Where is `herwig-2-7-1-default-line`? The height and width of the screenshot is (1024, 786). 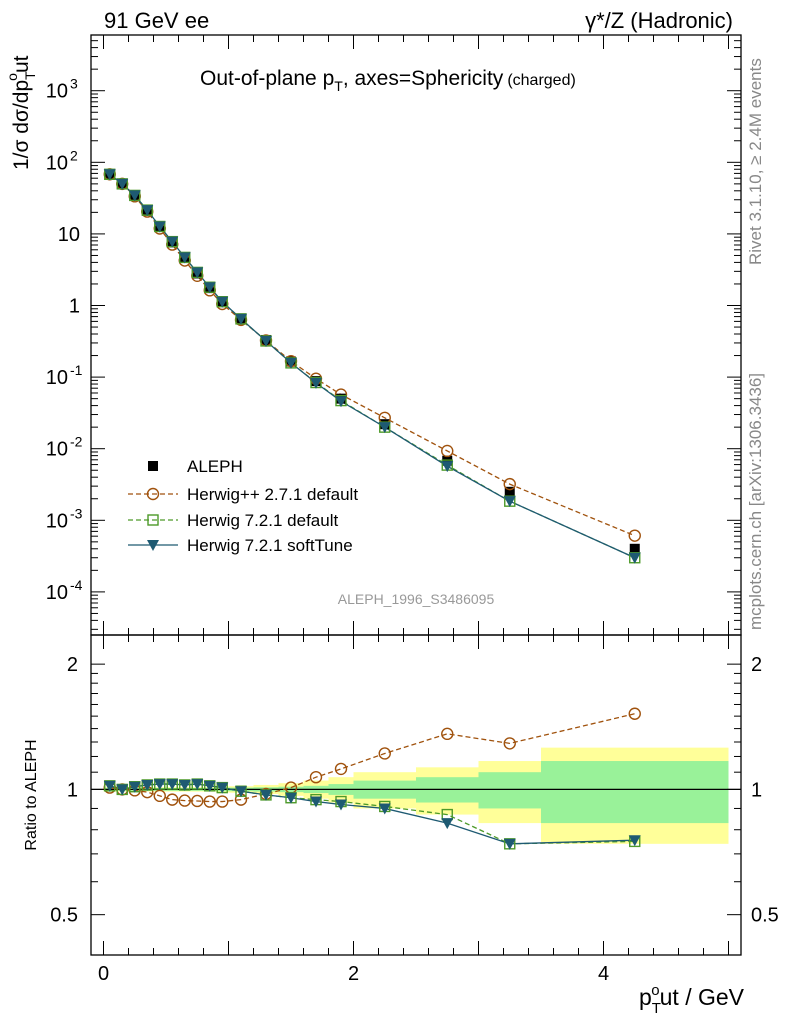 herwig-2-7-1-default-line is located at coordinates (372, 758).